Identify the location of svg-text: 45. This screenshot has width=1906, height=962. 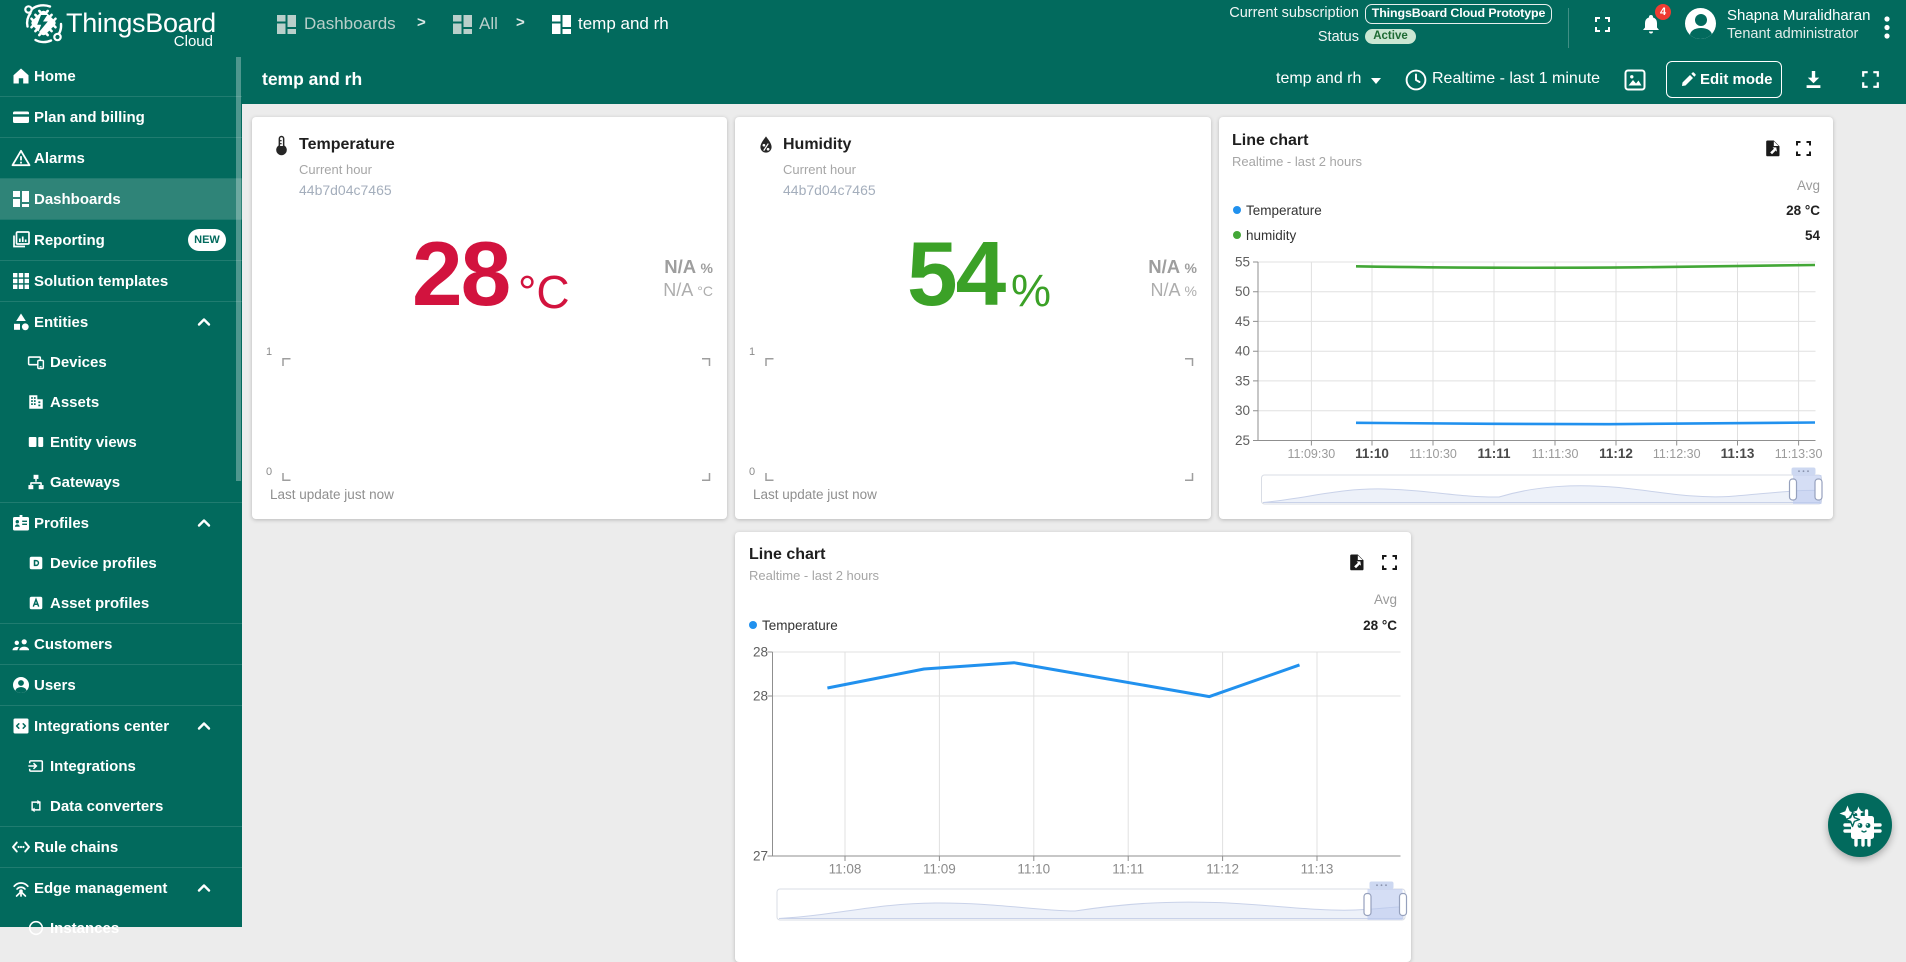
(1242, 321).